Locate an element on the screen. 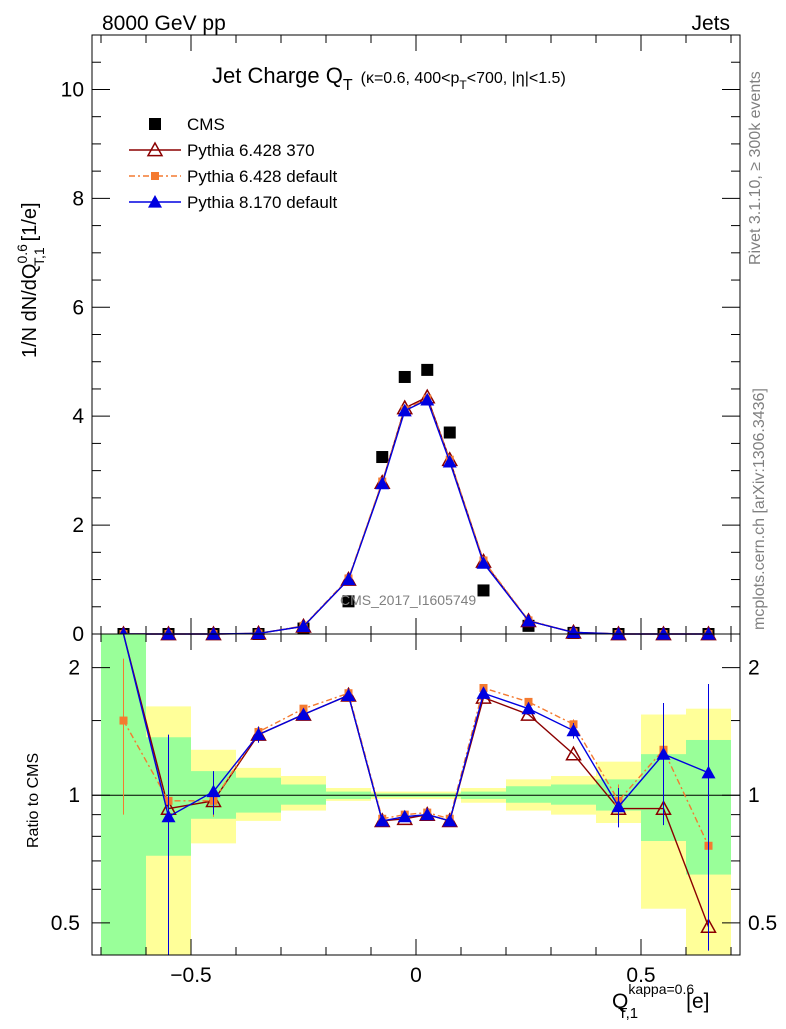 The image size is (786, 1029). y-axis-label-ratio: Ratio to CMS is located at coordinates (33, 800).